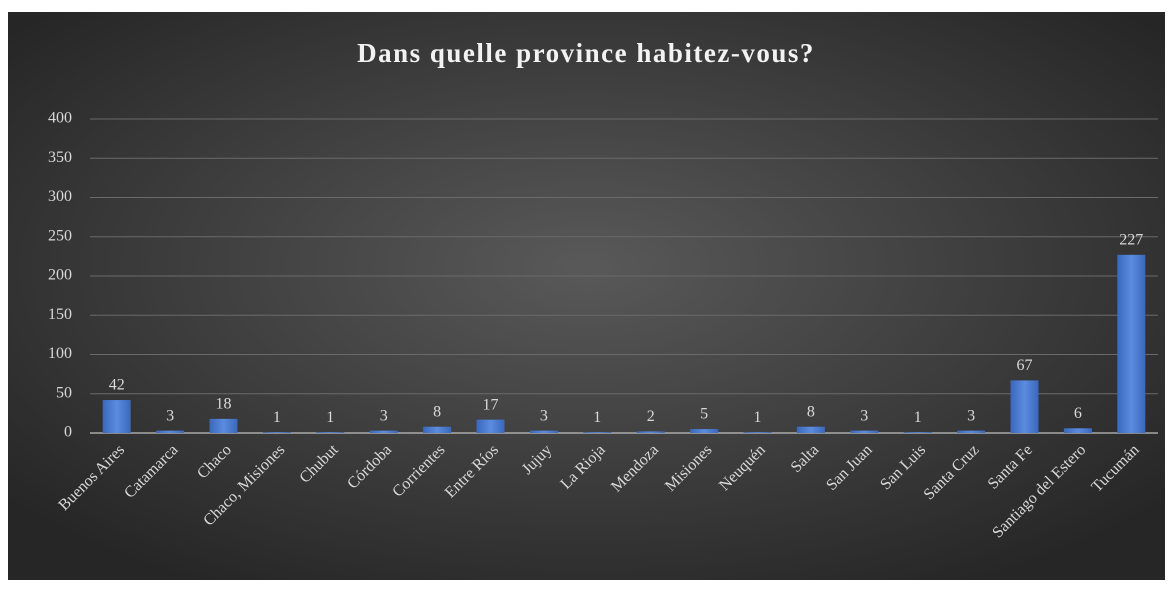  I want to click on y-tick-label: 50, so click(64, 392).